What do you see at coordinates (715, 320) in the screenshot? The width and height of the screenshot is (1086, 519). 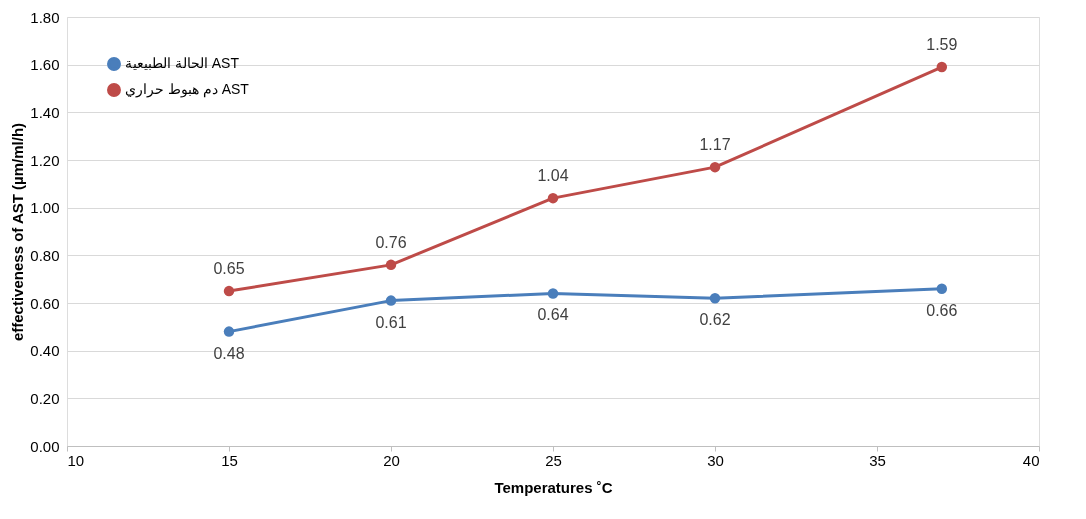 I see `data-label: 0.62` at bounding box center [715, 320].